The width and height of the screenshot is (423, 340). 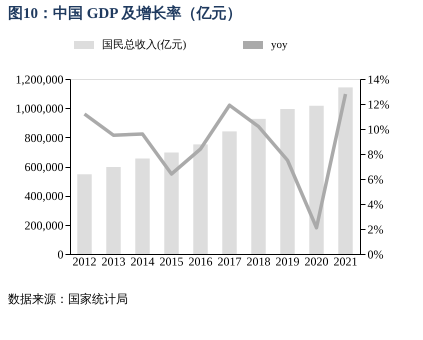 What do you see at coordinates (40, 79) in the screenshot?
I see `y-tick-label: 1,200,000` at bounding box center [40, 79].